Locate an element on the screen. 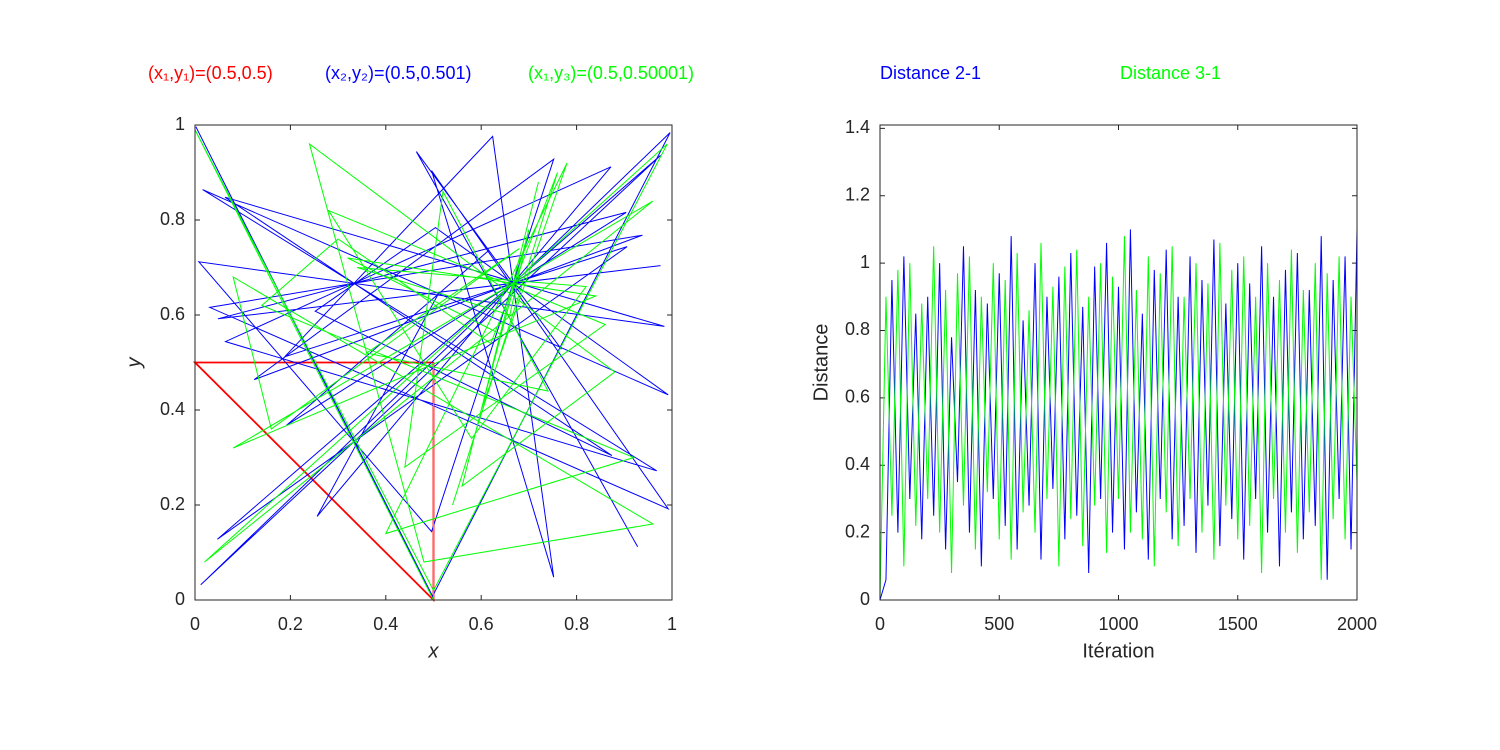  y-tick-label: 1.4 is located at coordinates (857, 127).